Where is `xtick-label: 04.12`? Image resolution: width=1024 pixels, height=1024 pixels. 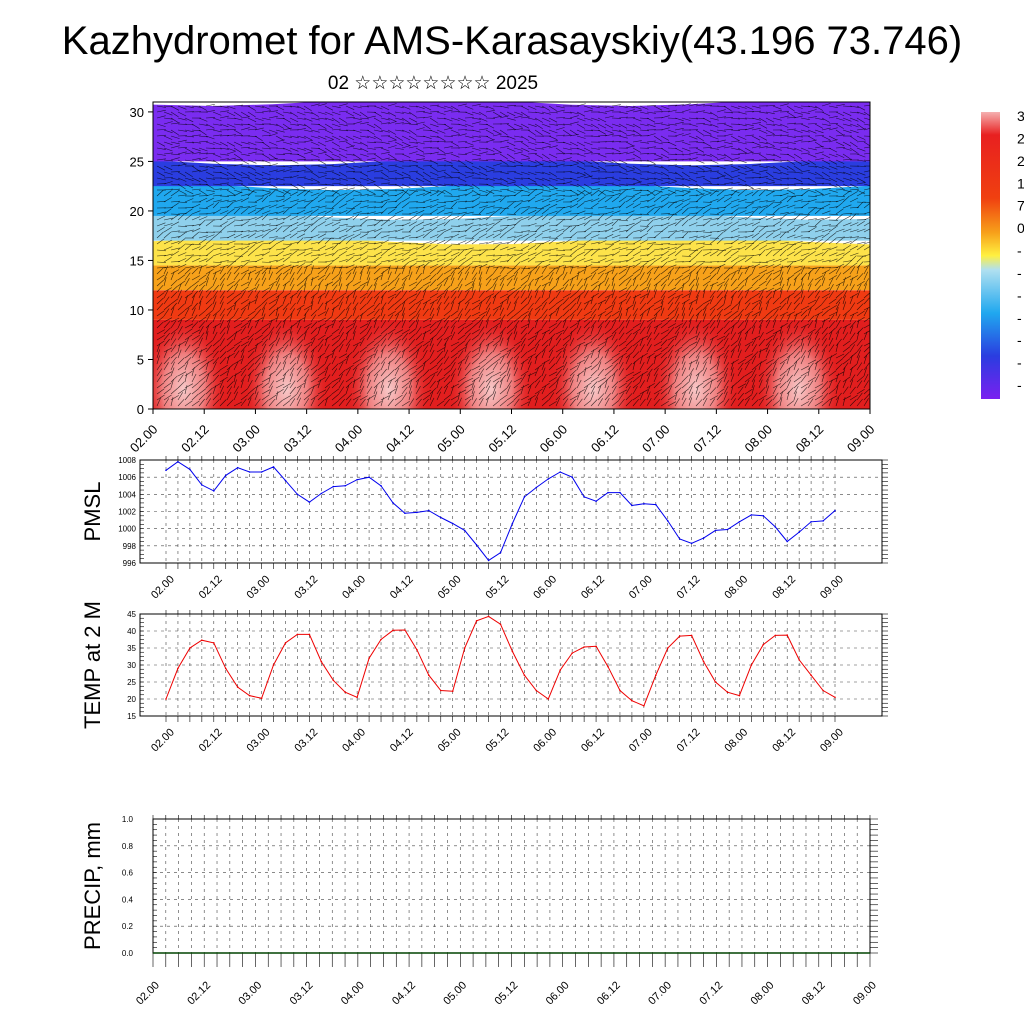 xtick-label: 04.12 is located at coordinates (402, 740).